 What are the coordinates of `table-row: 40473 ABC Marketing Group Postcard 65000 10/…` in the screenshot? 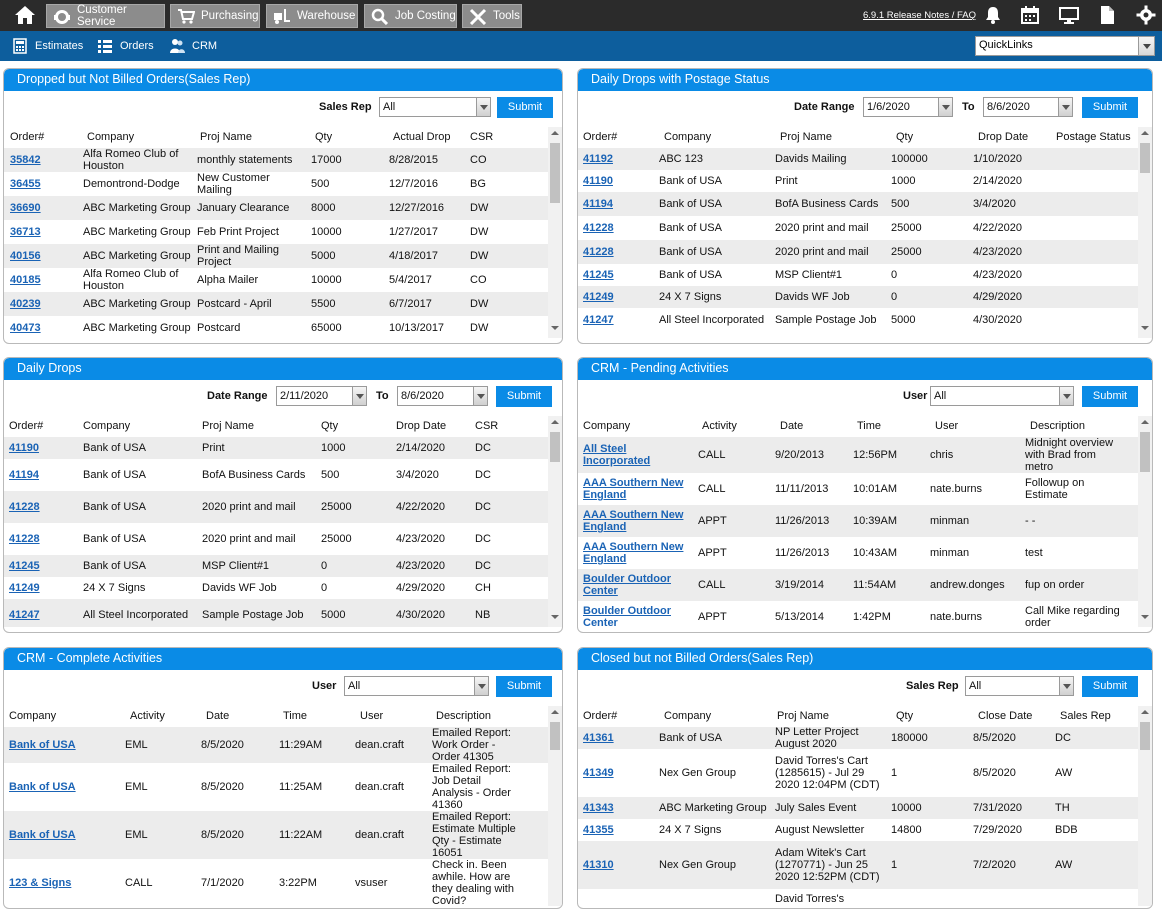 It's located at (276, 327).